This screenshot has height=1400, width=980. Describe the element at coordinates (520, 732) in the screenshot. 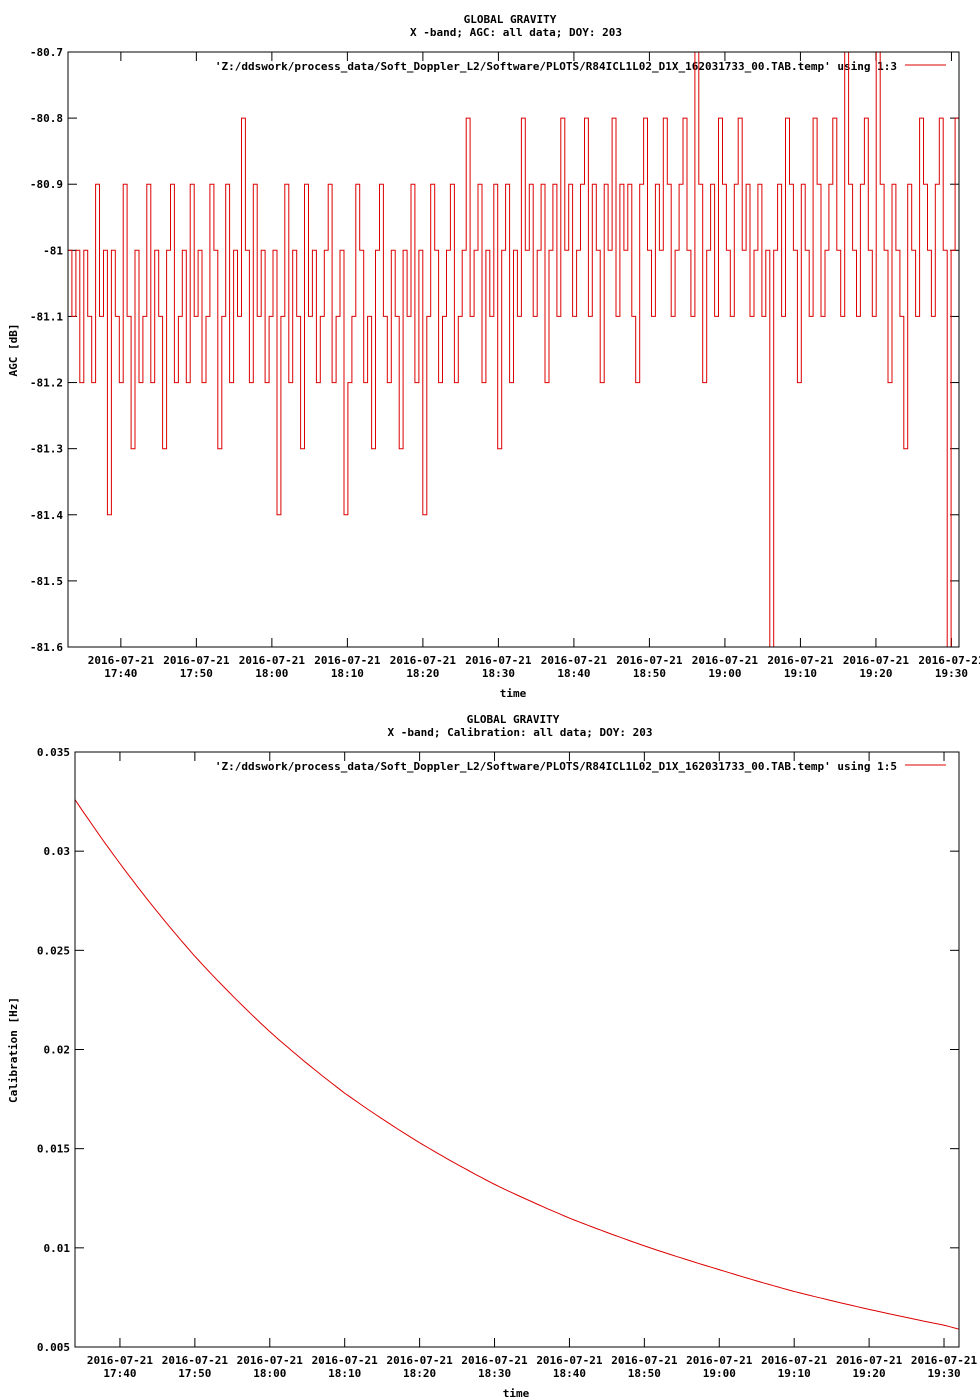

I see `chart-subtitle: X -band; Calibration: all data; DOY: 203` at that location.